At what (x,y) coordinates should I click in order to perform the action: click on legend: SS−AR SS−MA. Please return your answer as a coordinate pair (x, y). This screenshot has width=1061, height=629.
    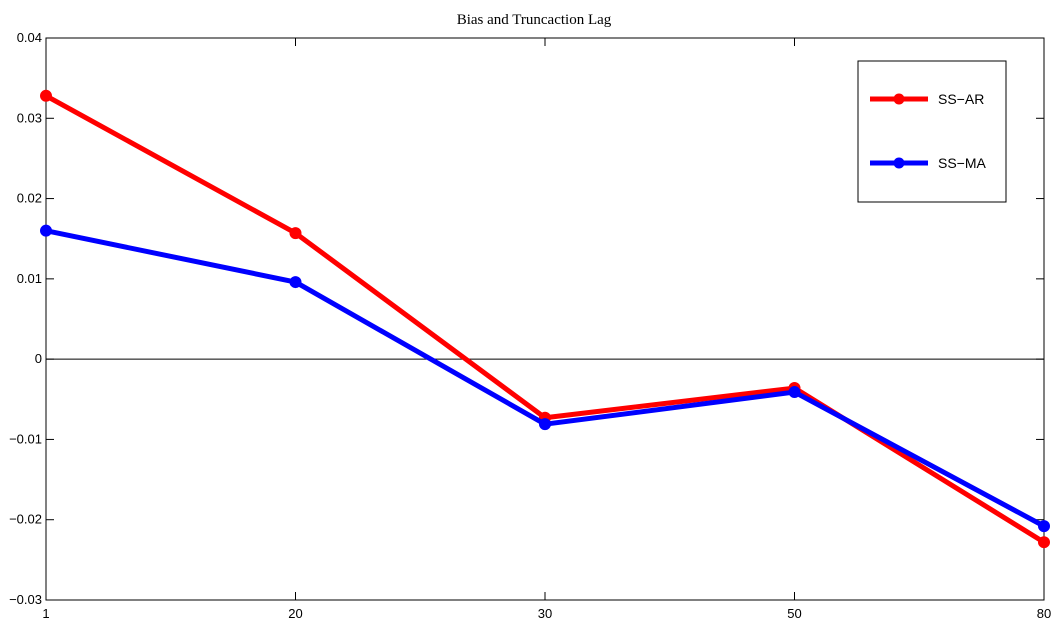
    Looking at the image, I should click on (932, 131).